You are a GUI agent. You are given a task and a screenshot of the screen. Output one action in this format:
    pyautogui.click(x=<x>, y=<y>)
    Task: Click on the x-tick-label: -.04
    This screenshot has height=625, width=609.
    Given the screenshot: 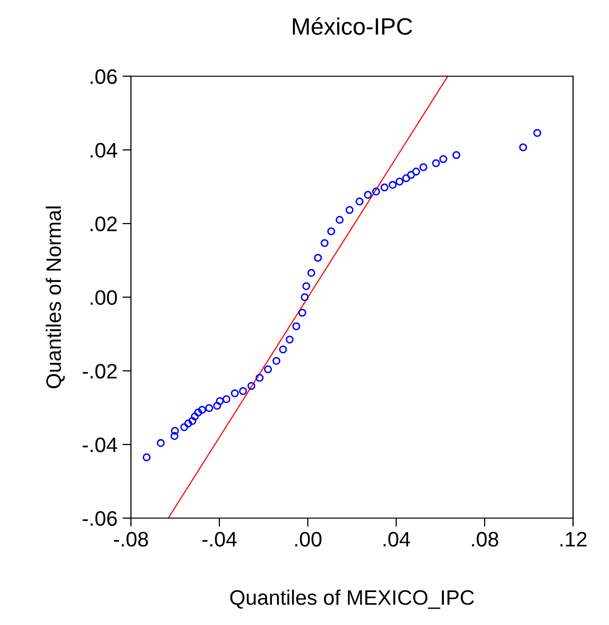 What is the action you would take?
    pyautogui.click(x=219, y=539)
    